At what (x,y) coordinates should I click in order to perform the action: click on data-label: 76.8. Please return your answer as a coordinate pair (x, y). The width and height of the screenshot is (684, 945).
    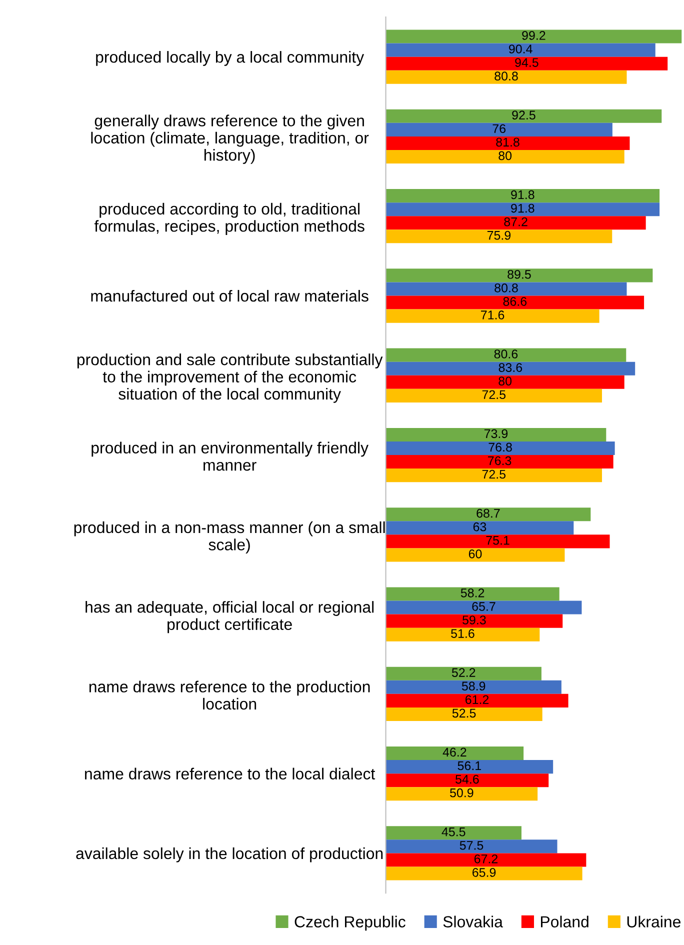
    Looking at the image, I should click on (500, 447).